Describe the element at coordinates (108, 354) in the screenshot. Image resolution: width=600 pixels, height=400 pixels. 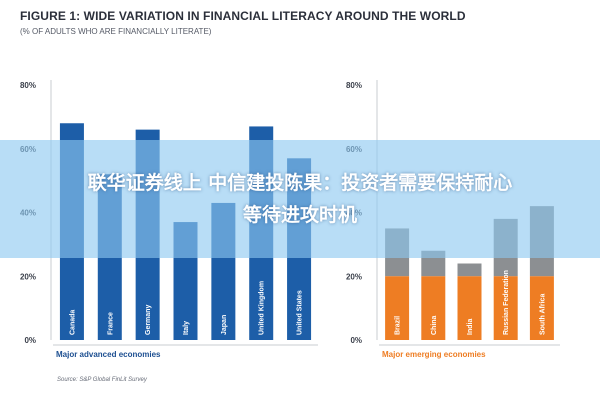
I see `group-title: Major advanced economies` at that location.